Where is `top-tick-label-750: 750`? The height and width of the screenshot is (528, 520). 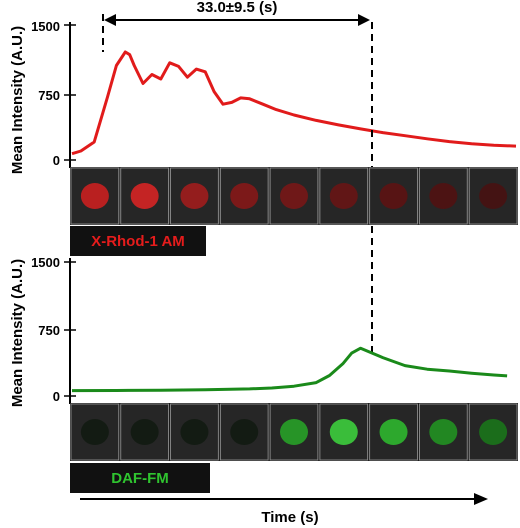 top-tick-label-750: 750 is located at coordinates (49, 95).